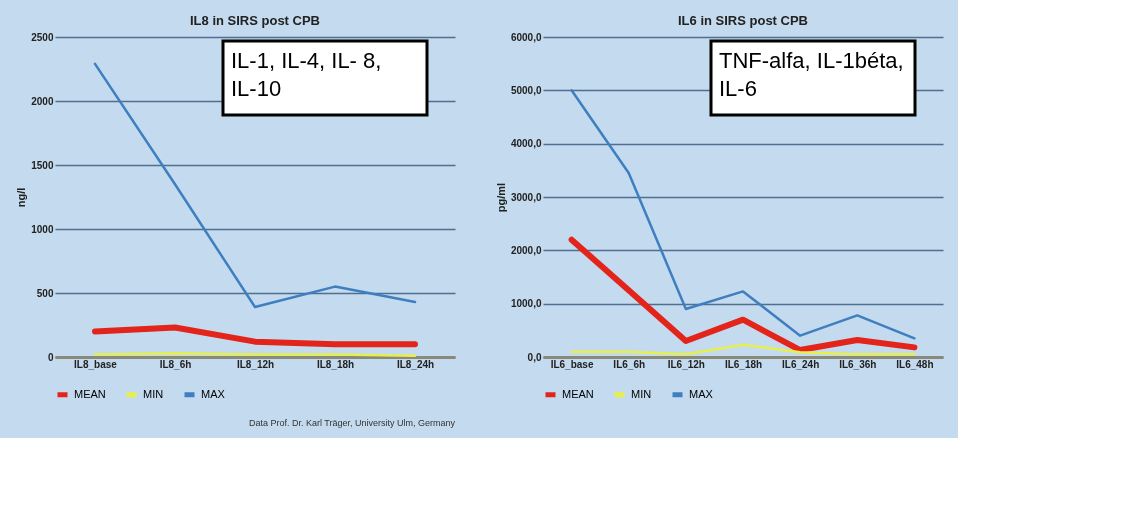 The width and height of the screenshot is (1134, 524). Describe the element at coordinates (415, 364) in the screenshot. I see `x-tick-label: IL8_24h` at that location.